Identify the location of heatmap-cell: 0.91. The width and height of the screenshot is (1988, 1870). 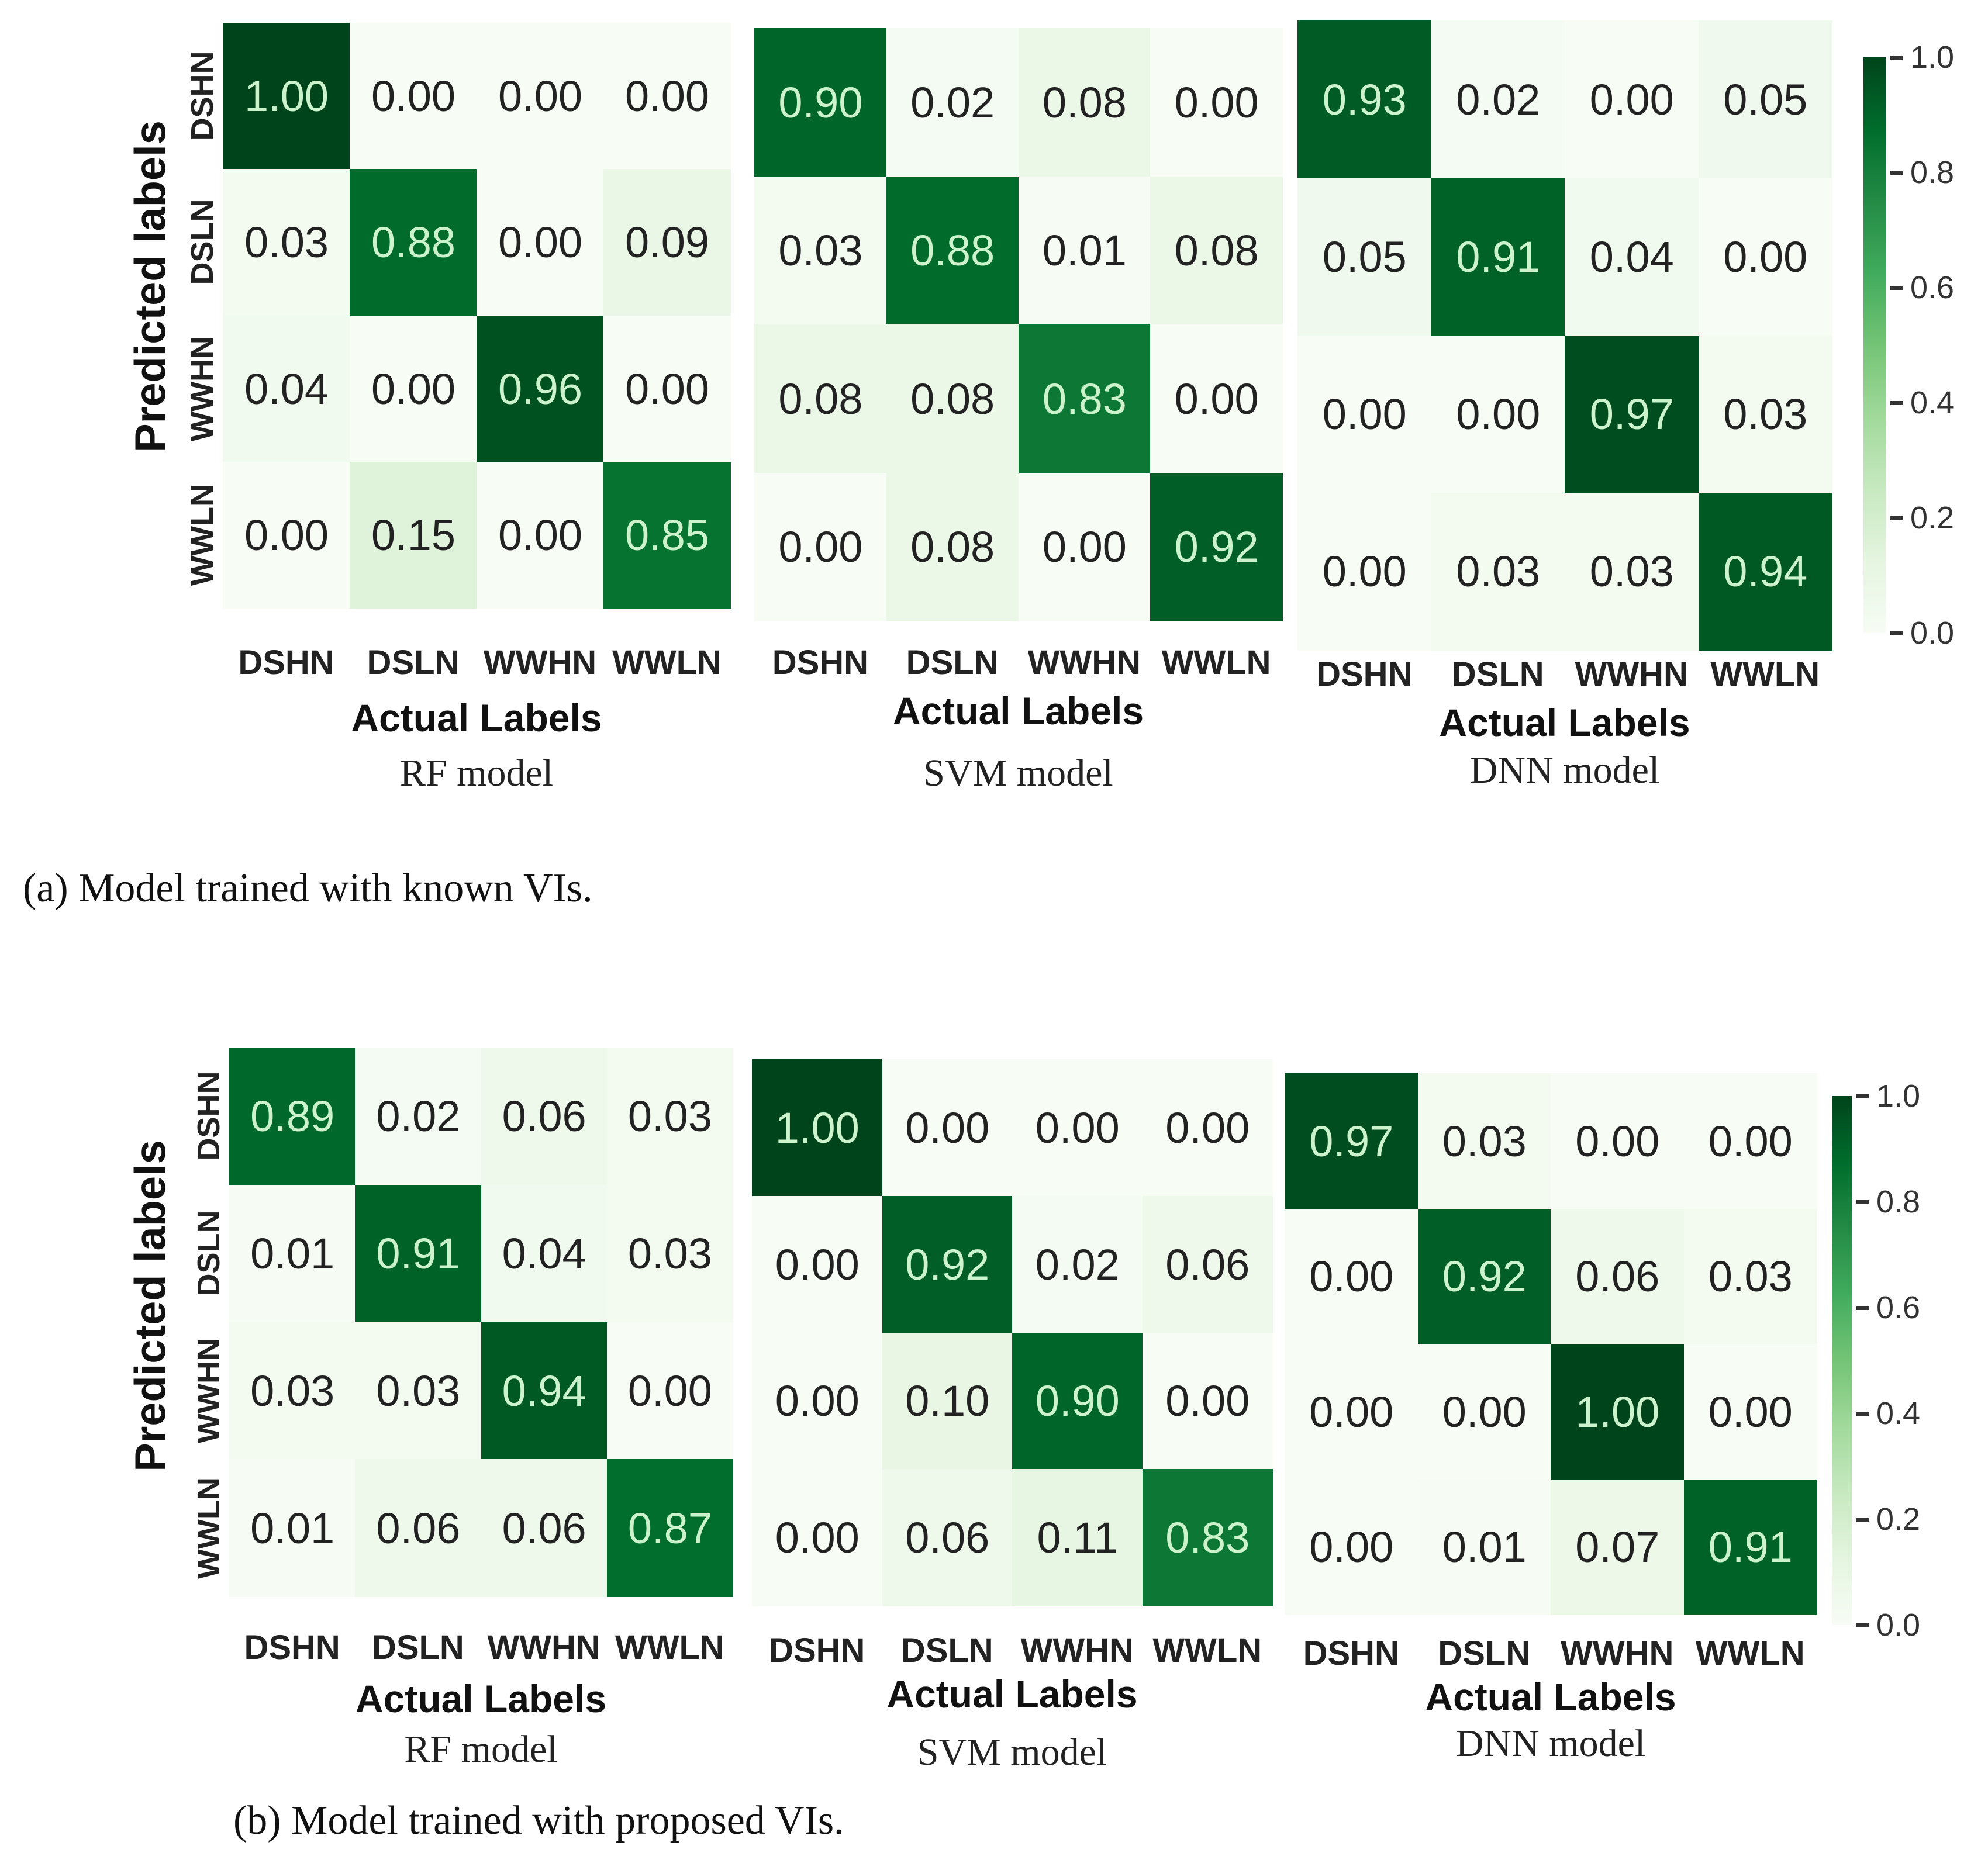
(418, 1253).